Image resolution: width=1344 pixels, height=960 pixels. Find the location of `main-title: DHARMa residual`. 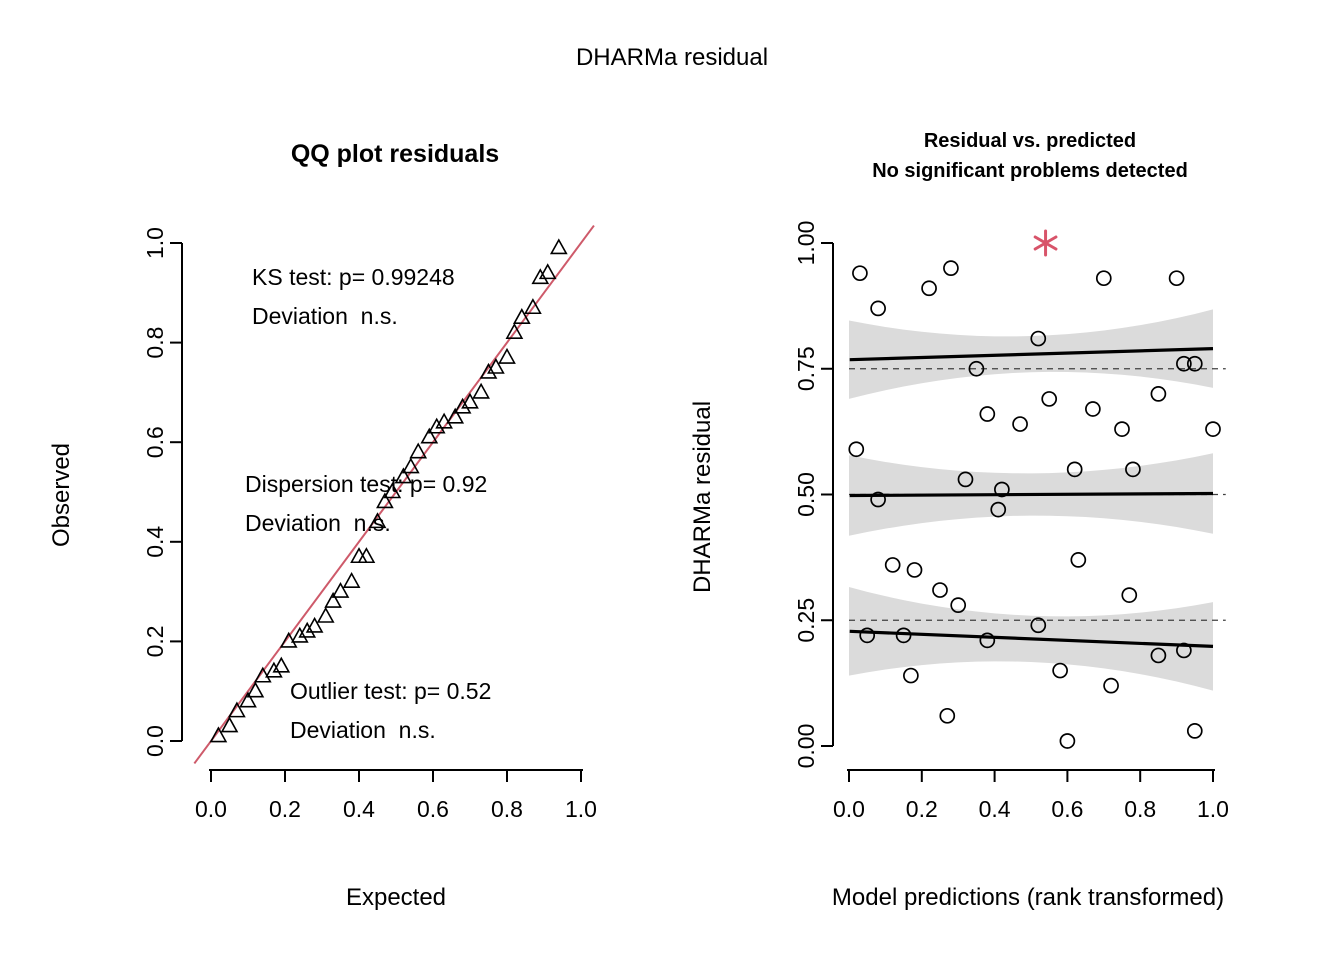

main-title: DHARMa residual is located at coordinates (672, 57).